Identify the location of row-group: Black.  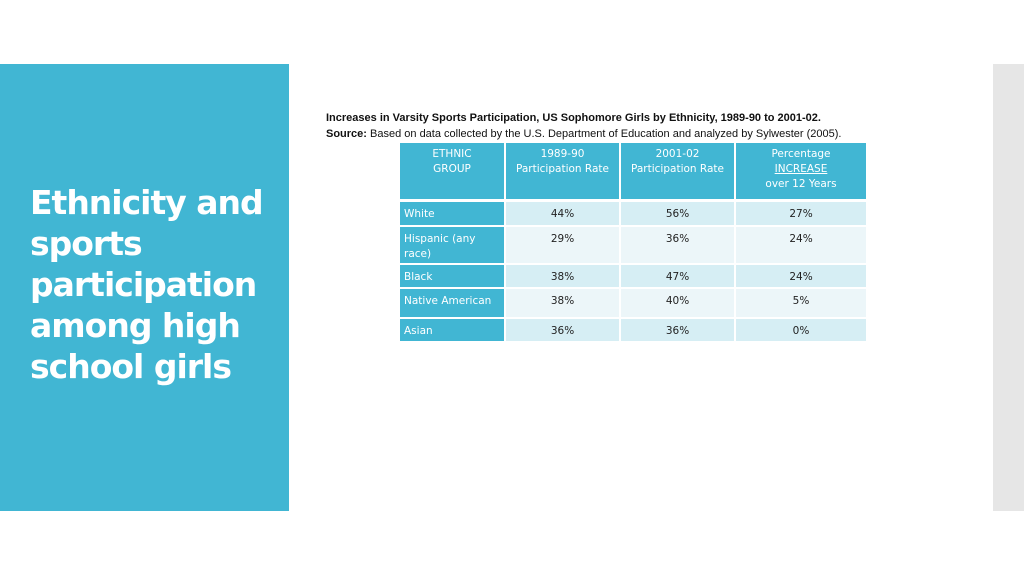
(453, 276).